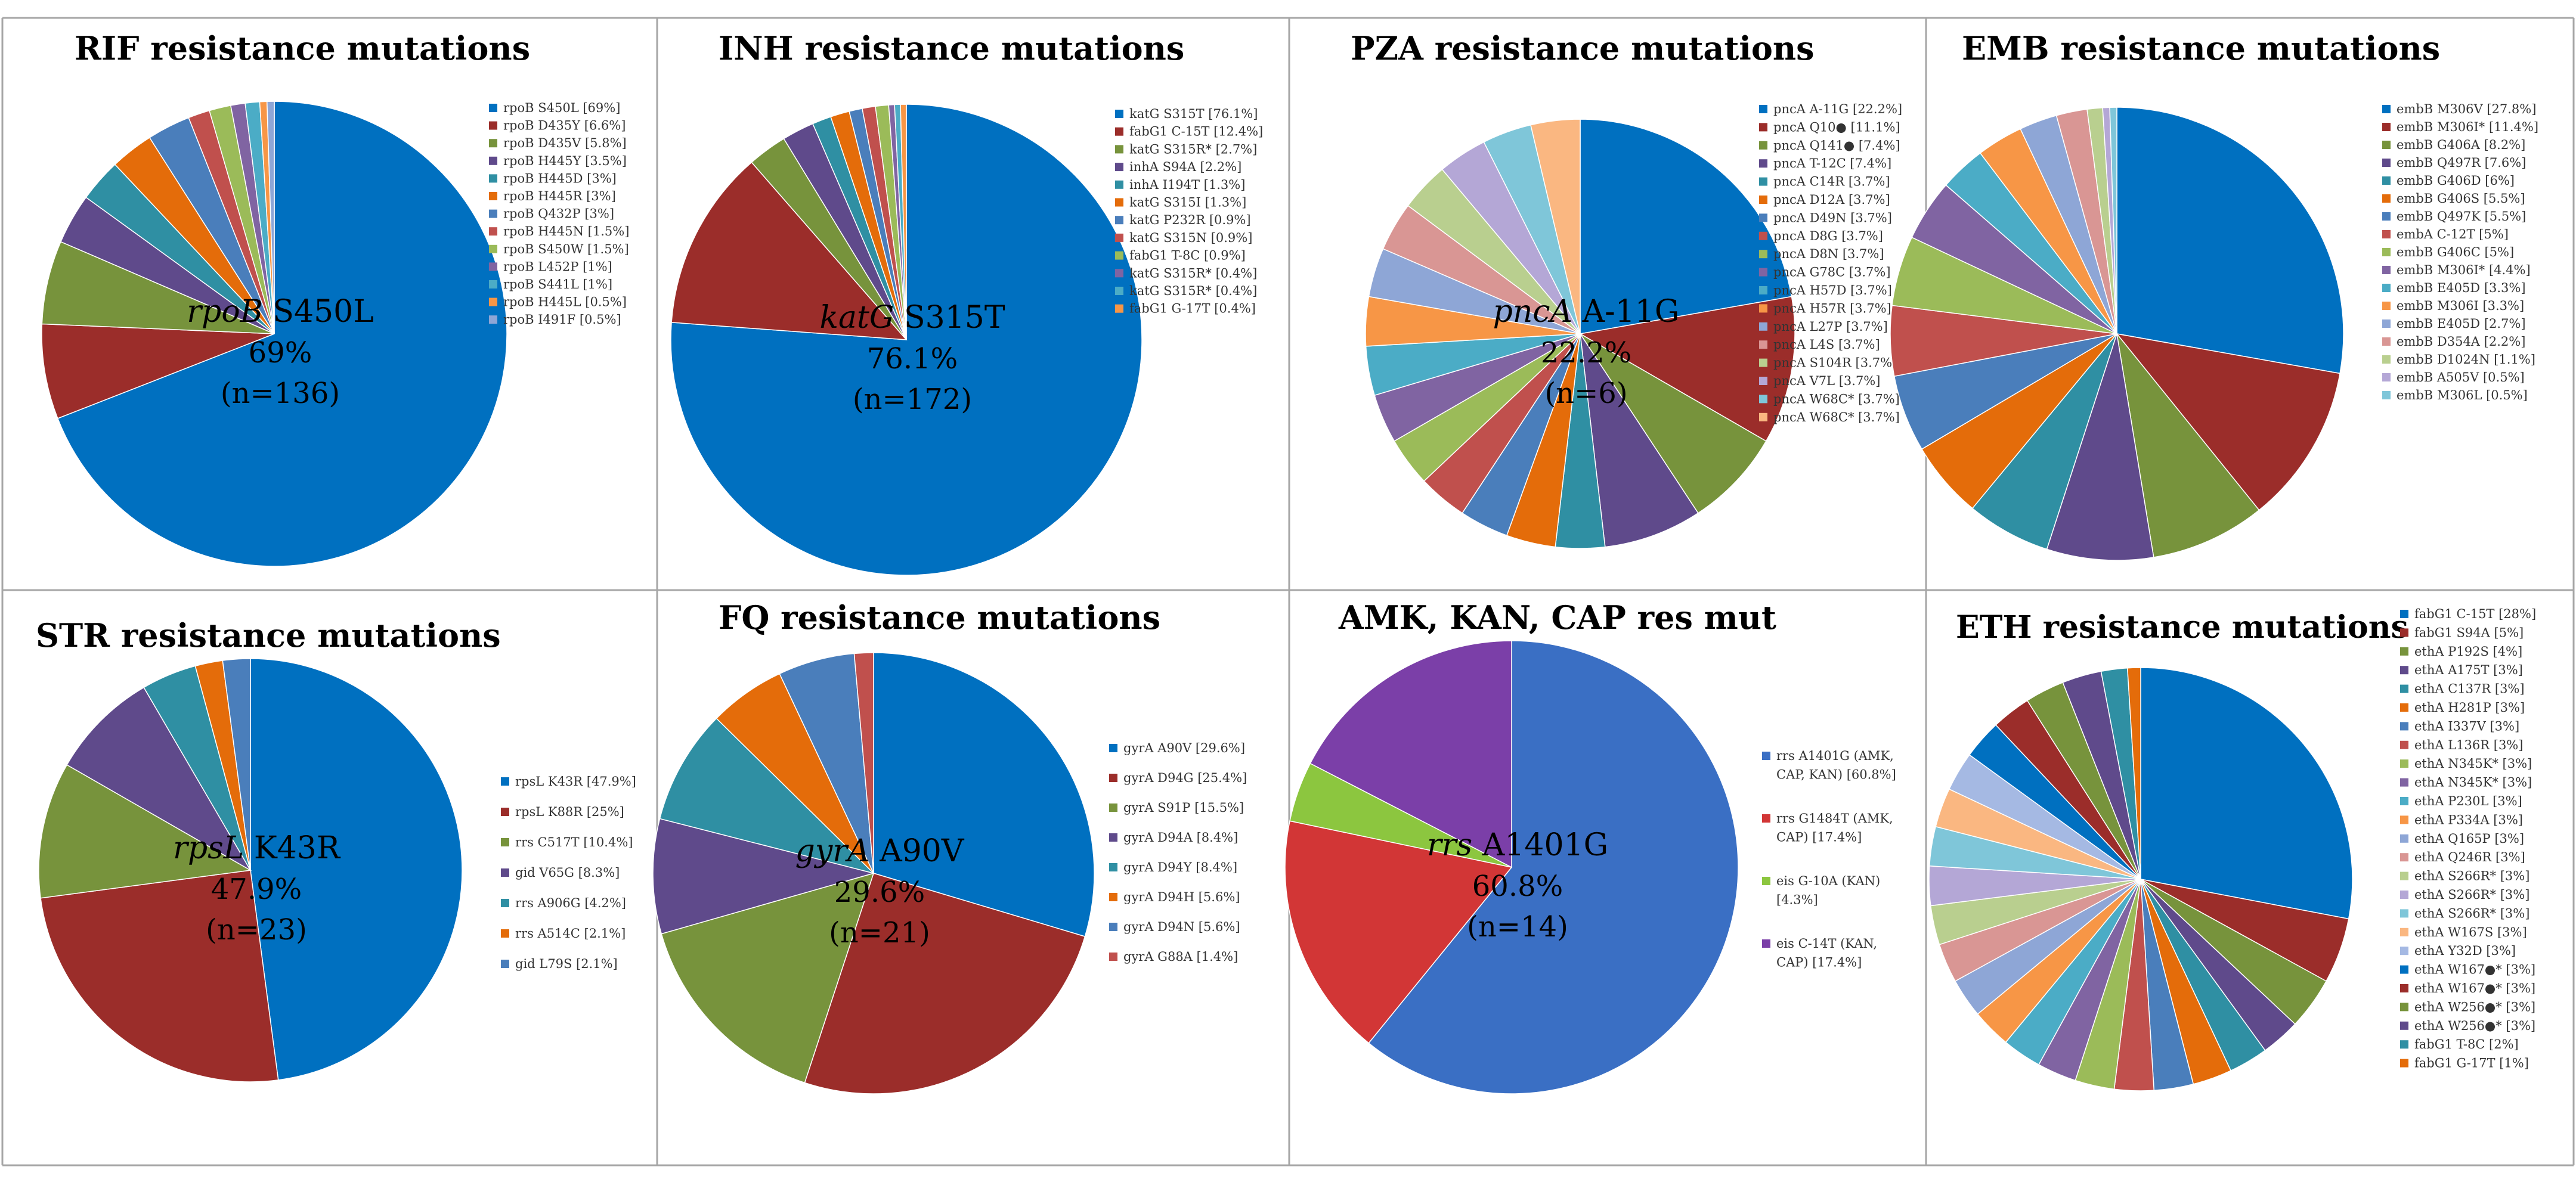 The width and height of the screenshot is (2576, 1182). What do you see at coordinates (1836, 127) in the screenshot?
I see `legend-entry: pncA Q10● [11.1%]` at bounding box center [1836, 127].